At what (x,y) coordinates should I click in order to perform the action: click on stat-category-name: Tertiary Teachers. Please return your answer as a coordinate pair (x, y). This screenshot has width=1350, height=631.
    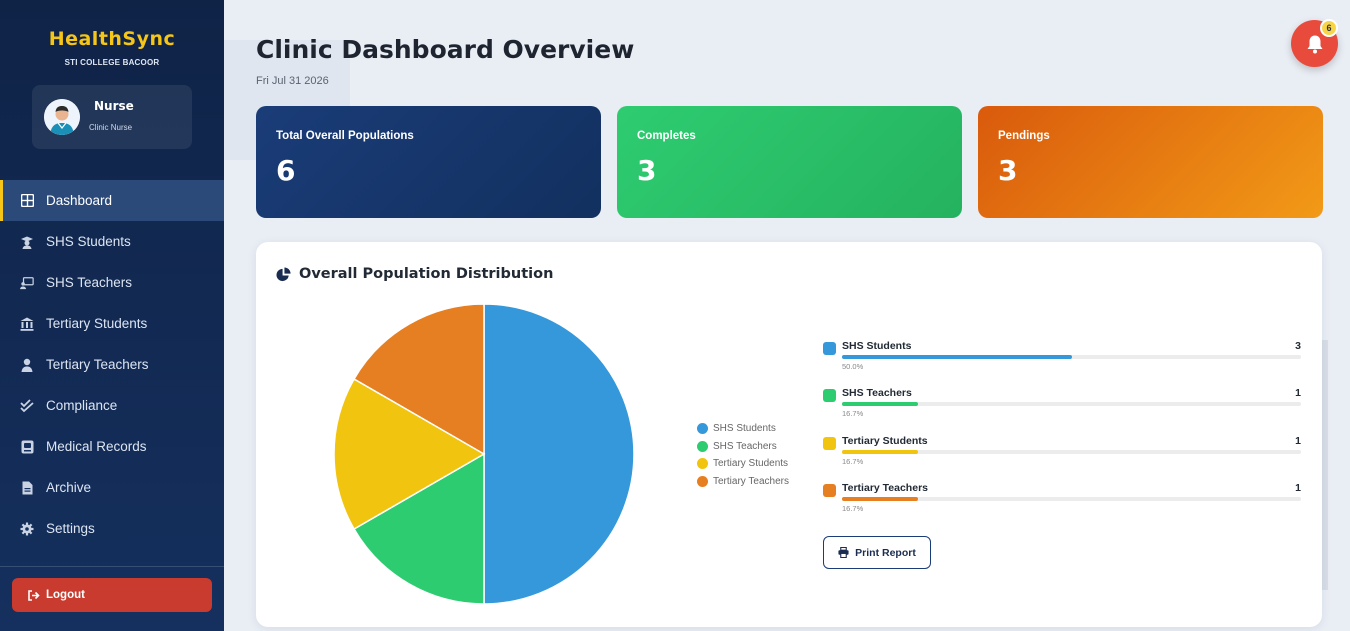
    Looking at the image, I should click on (885, 487).